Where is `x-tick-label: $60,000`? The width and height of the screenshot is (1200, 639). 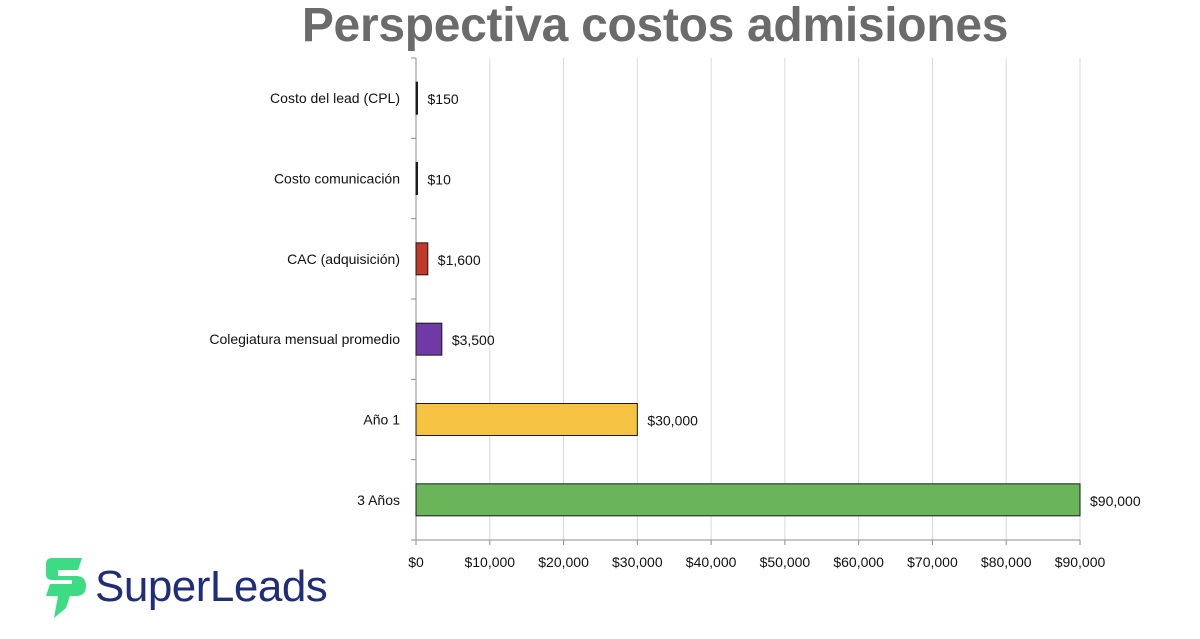
x-tick-label: $60,000 is located at coordinates (858, 562).